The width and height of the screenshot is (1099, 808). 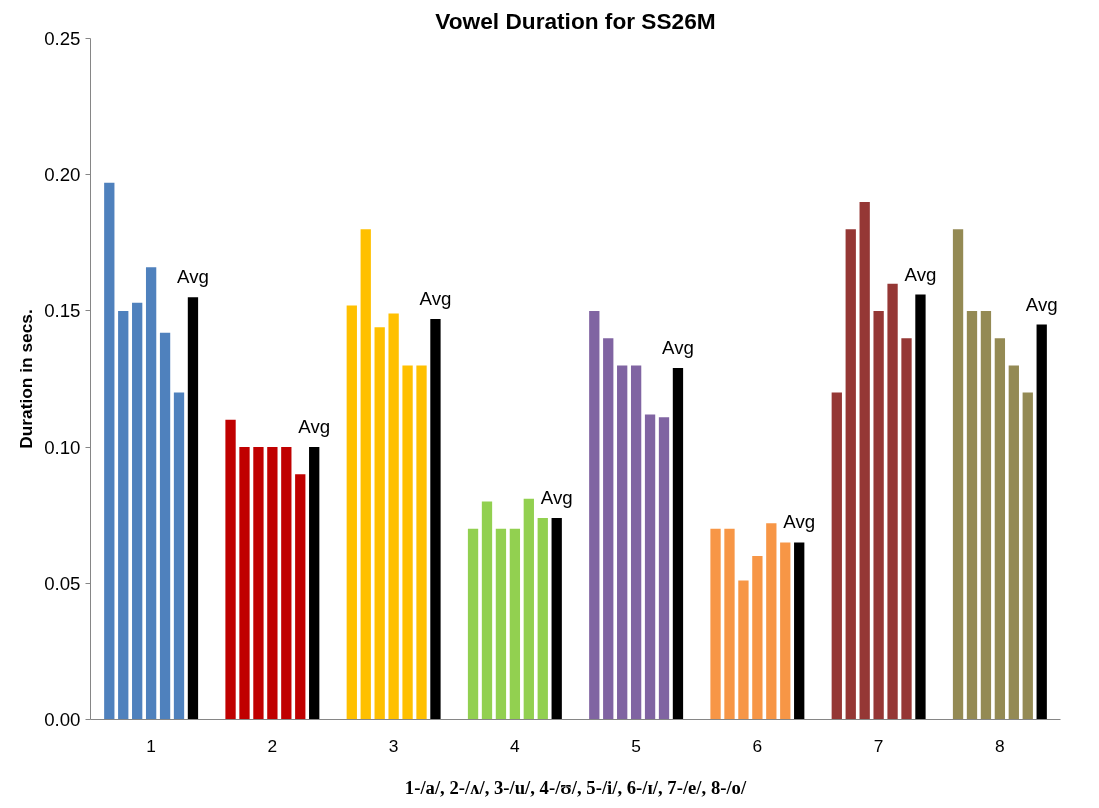 I want to click on x-axis-title: 1-/a/, 2-/ʌ/, 3-/u/, 4-/ʊ/, 5-/i/, 6-/ɪ/, 7-/e/, 8-/o/, so click(x=575, y=787).